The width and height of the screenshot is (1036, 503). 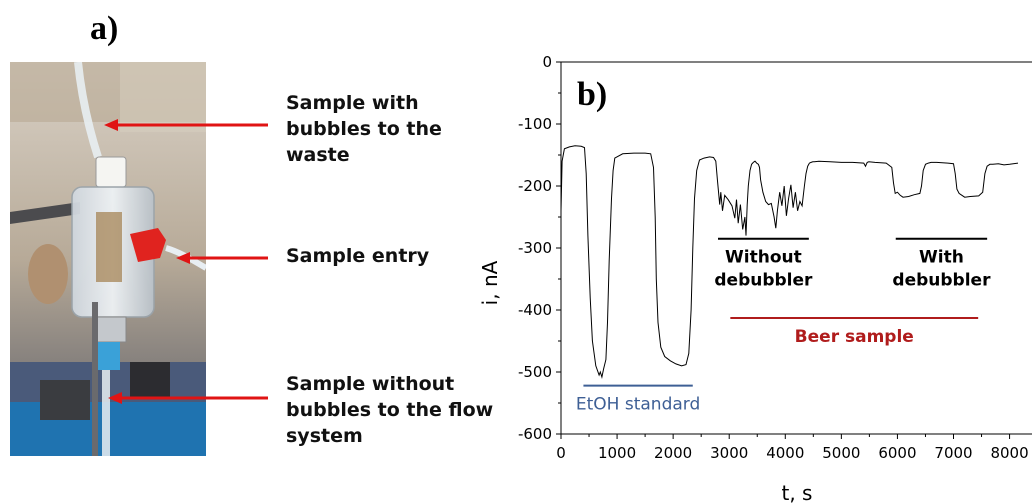 What do you see at coordinates (763, 258) in the screenshot?
I see `annotation-label: Without` at bounding box center [763, 258].